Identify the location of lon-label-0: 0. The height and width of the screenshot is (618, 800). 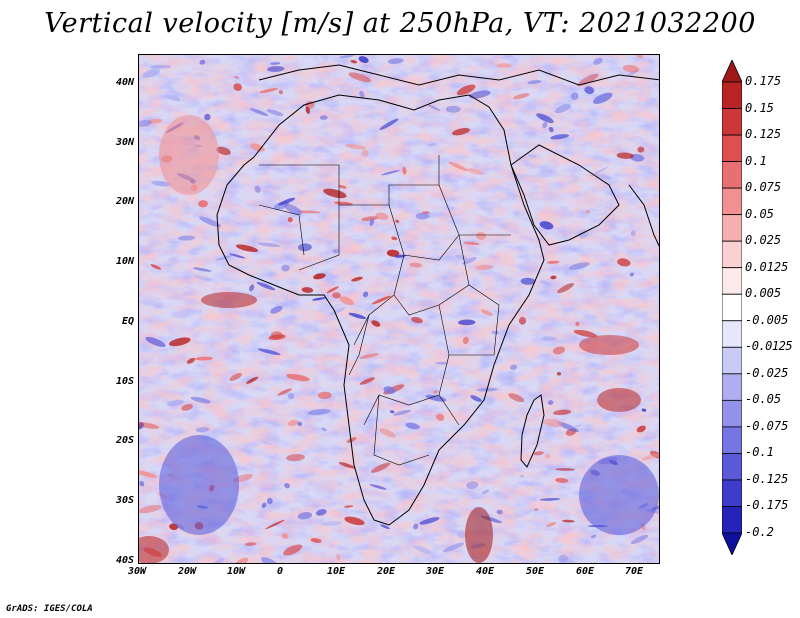
(280, 571).